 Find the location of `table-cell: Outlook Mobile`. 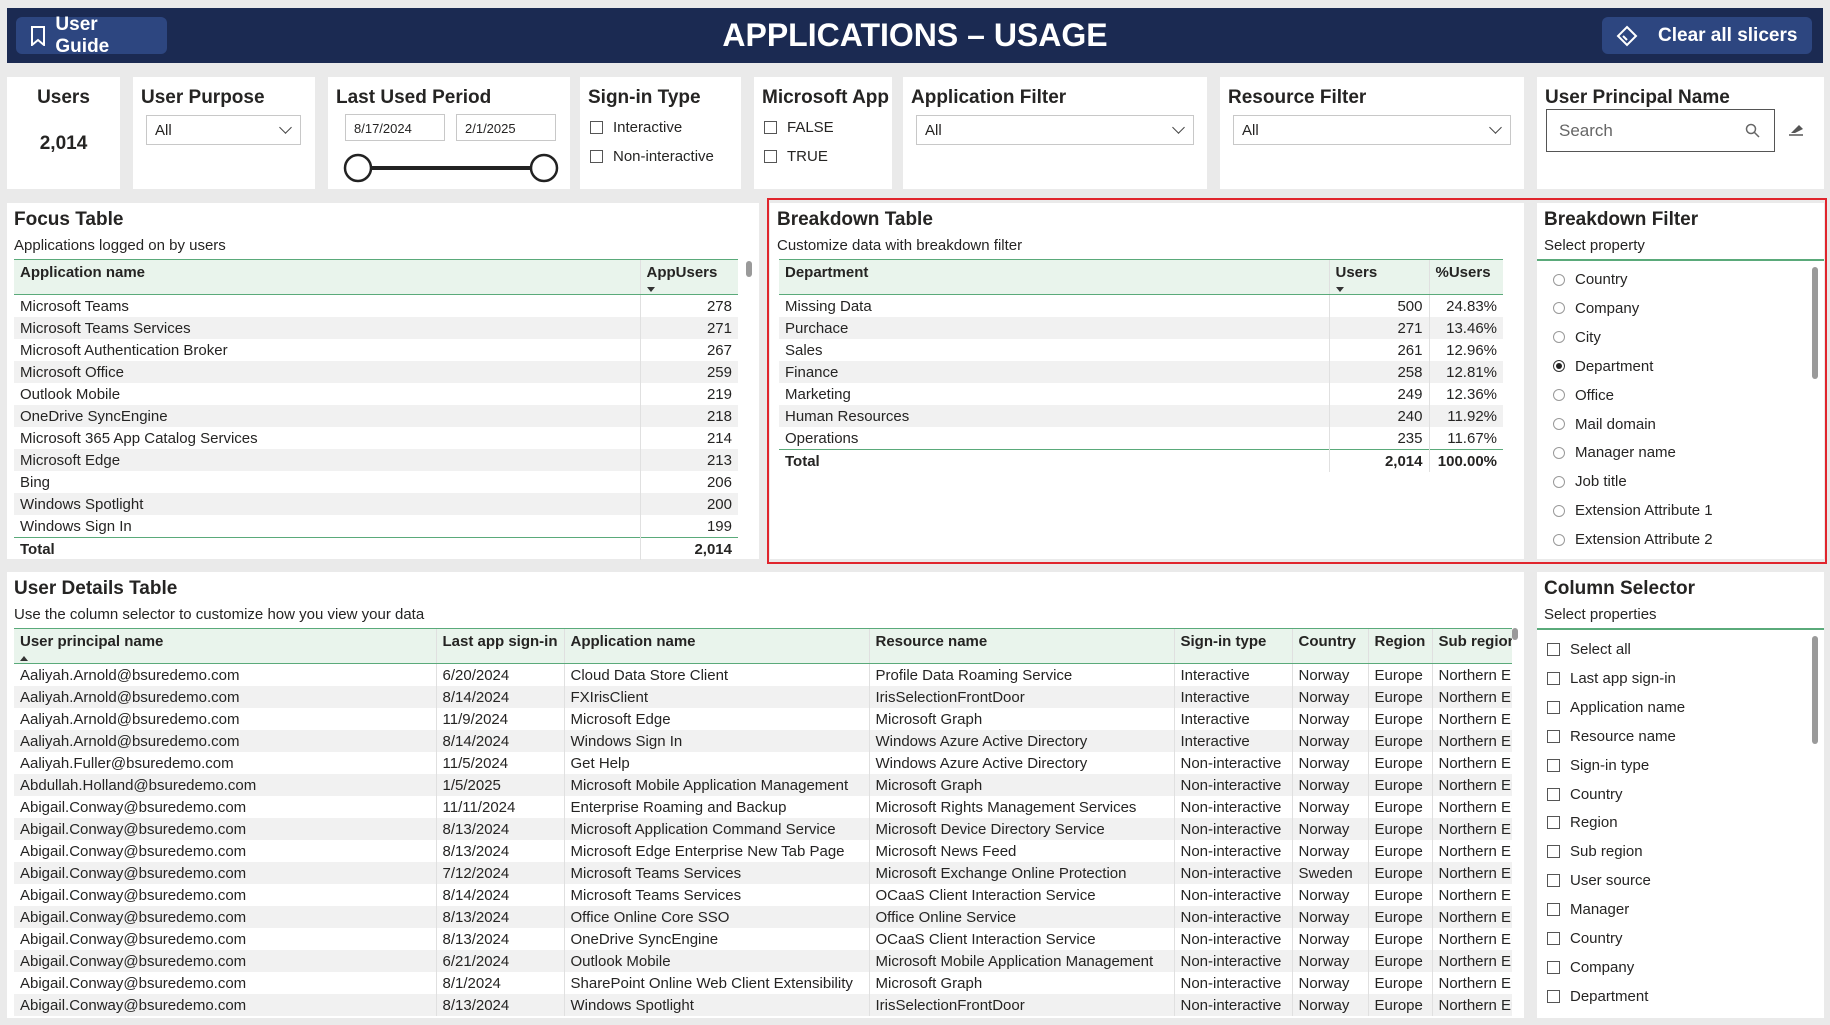

table-cell: Outlook Mobile is located at coordinates (716, 961).